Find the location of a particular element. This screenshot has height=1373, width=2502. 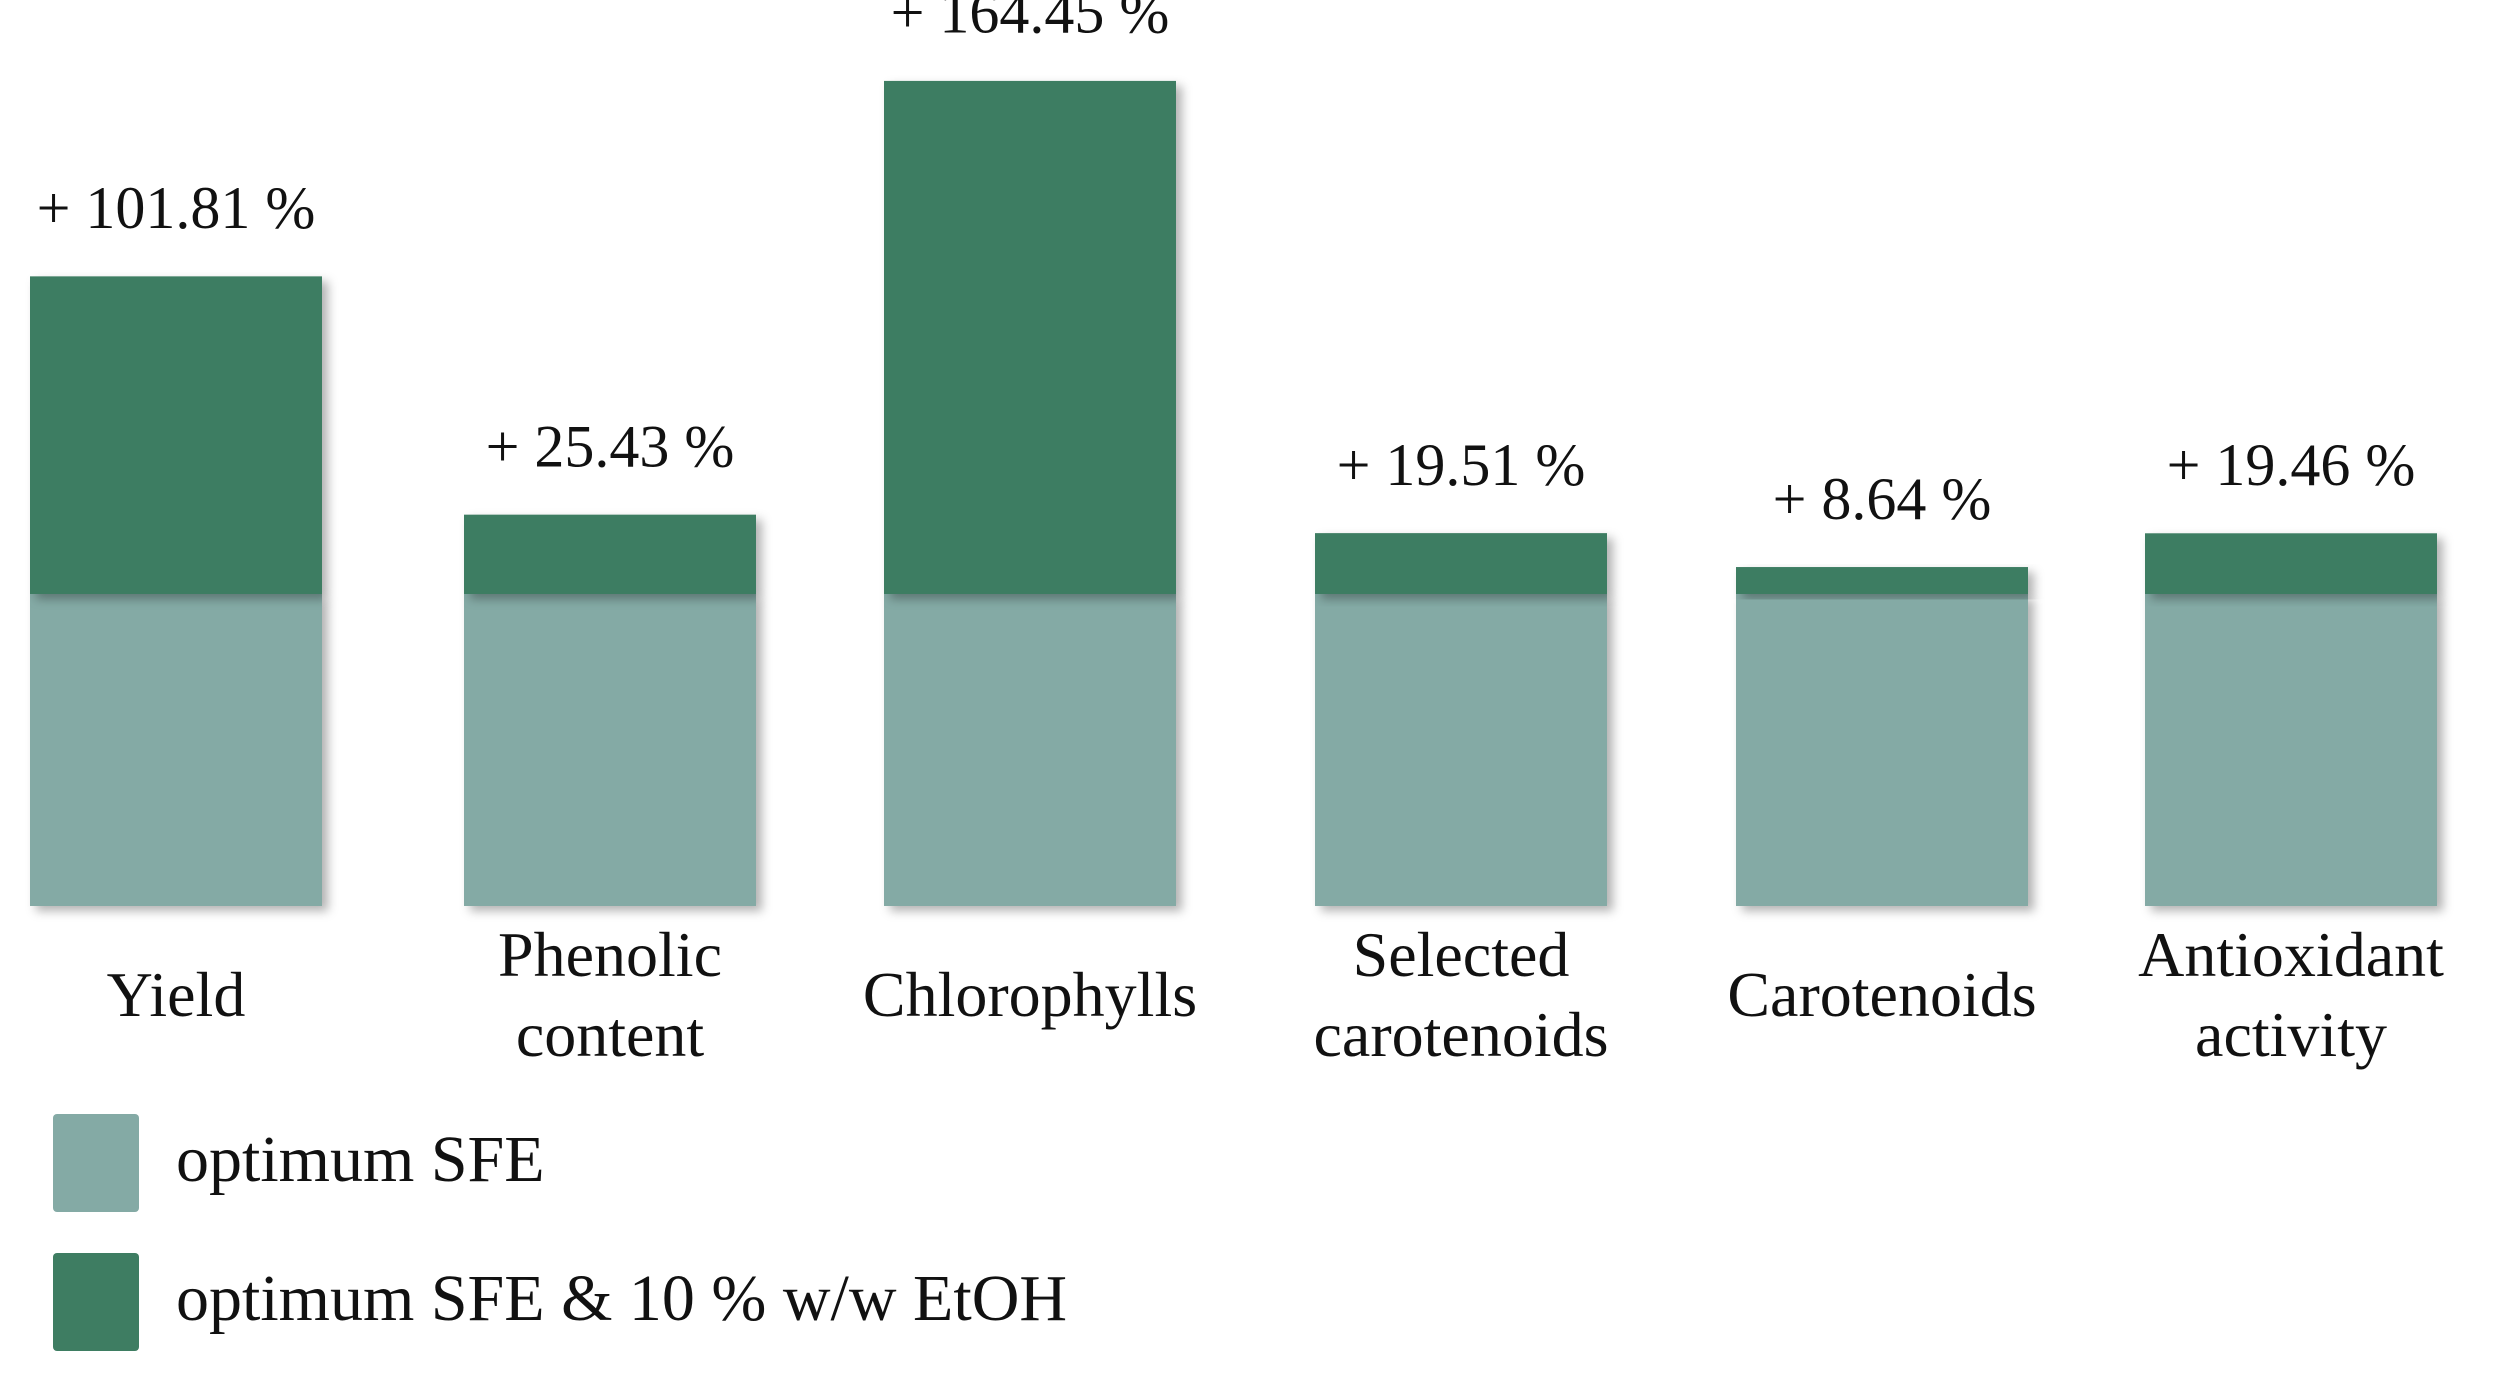

x-tick-label: Carotenoids is located at coordinates (1882, 994).